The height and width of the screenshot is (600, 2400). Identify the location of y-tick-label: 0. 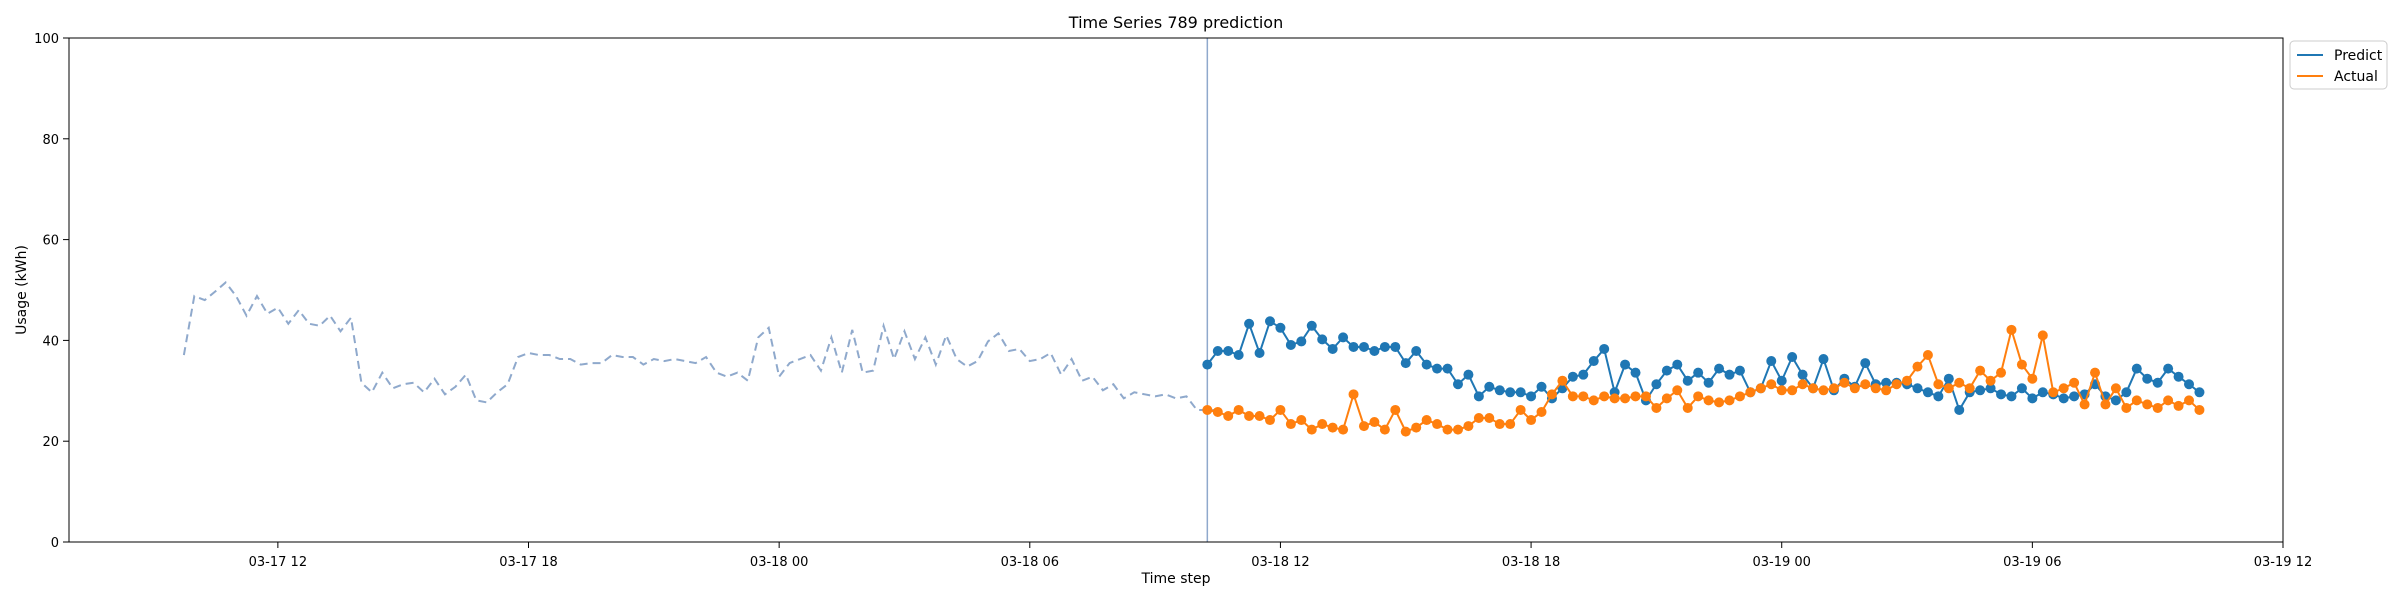
(55, 543).